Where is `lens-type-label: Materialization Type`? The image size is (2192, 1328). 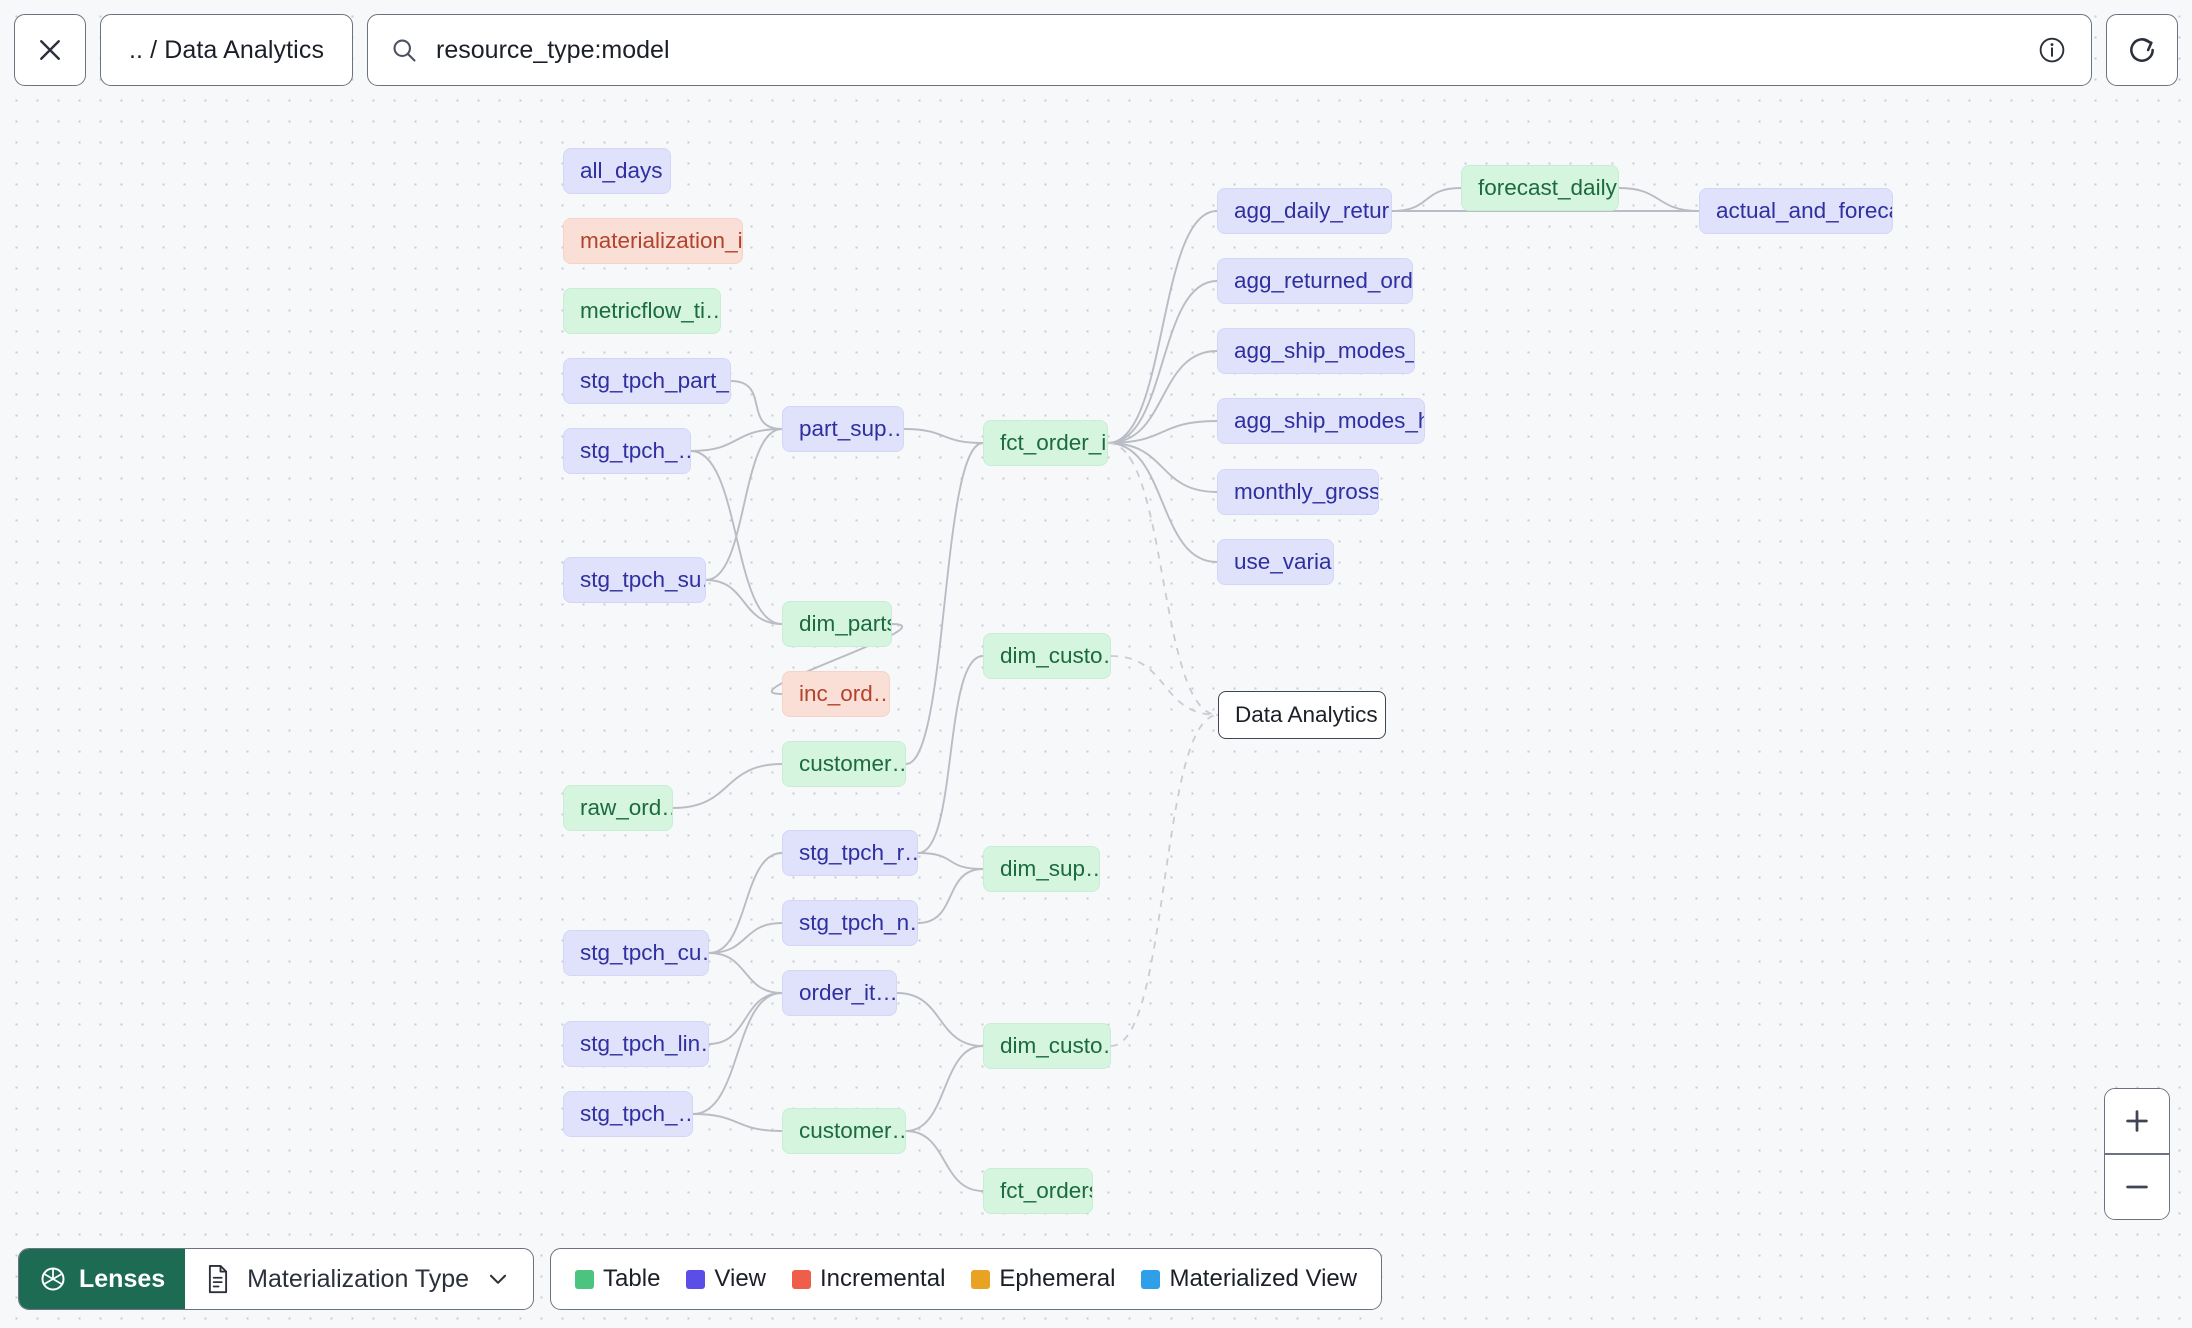 lens-type-label: Materialization Type is located at coordinates (358, 1278).